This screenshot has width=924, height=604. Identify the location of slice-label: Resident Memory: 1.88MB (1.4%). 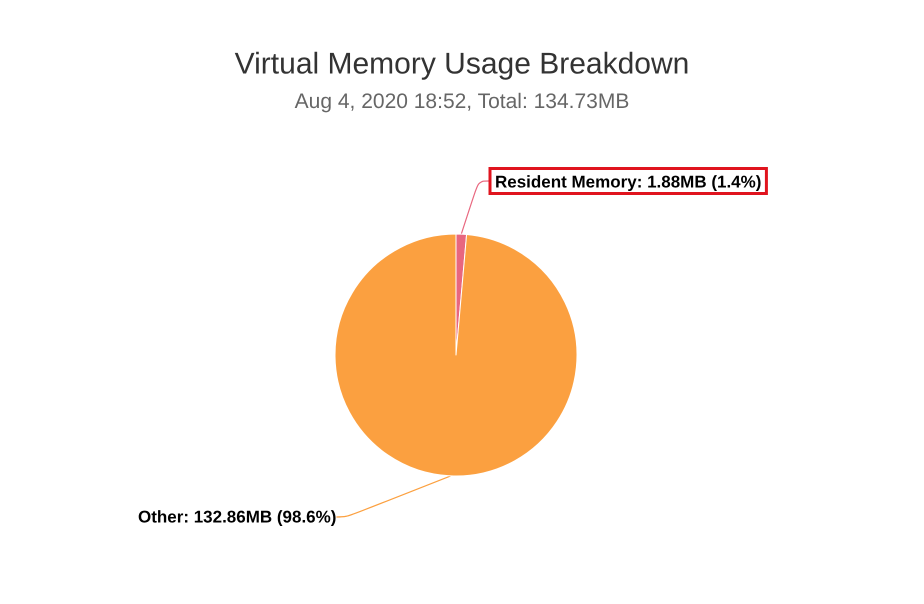
(628, 182).